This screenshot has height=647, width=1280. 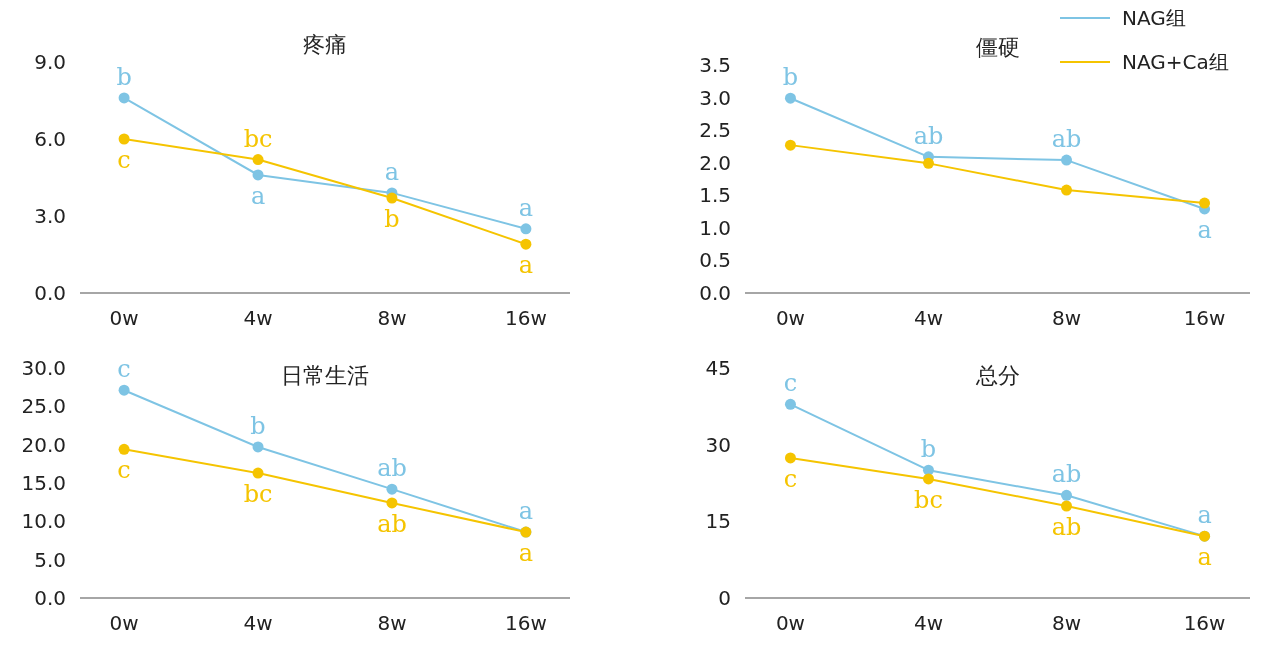 What do you see at coordinates (718, 521) in the screenshot?
I see `y-tick-label: 15` at bounding box center [718, 521].